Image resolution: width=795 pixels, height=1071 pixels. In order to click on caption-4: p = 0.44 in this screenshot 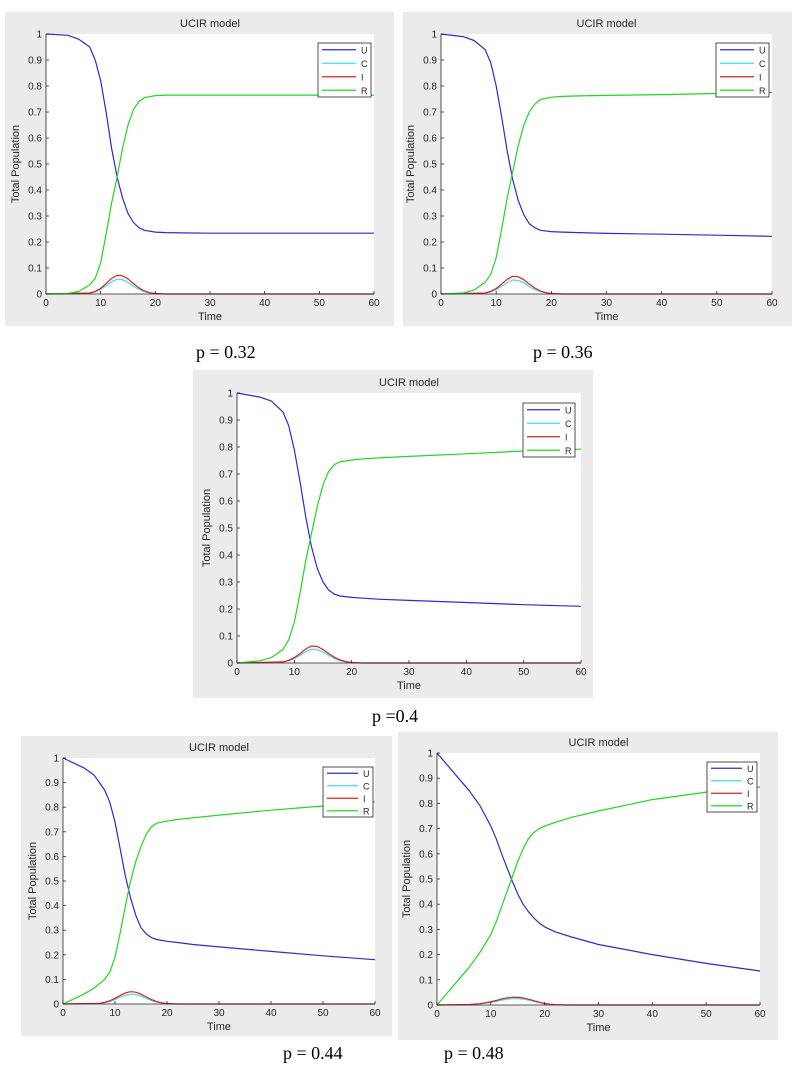, I will do `click(313, 1053)`.